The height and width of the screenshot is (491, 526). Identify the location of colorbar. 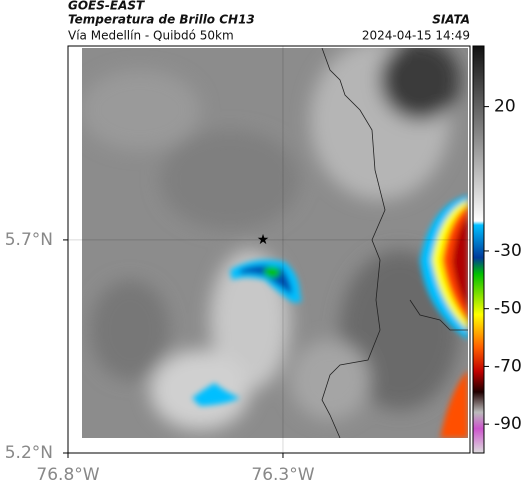
(478, 249).